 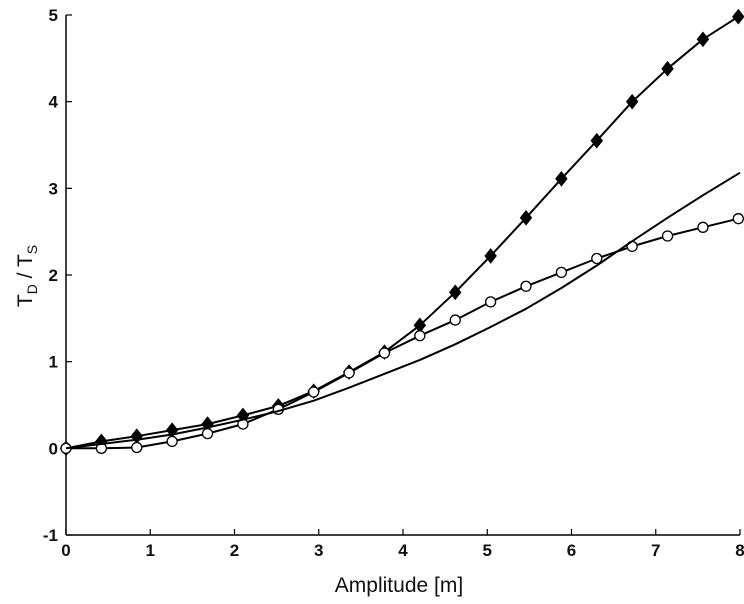 I want to click on x-axis-title: Amplitude [m], so click(x=399, y=585).